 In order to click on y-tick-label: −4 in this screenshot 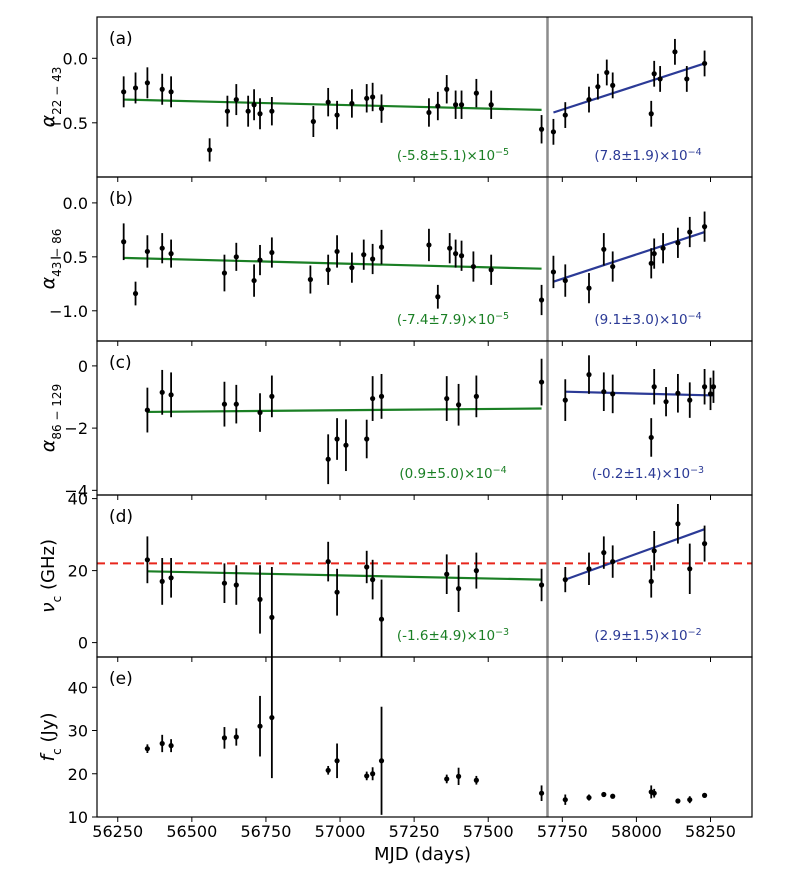, I will do `click(76, 490)`.